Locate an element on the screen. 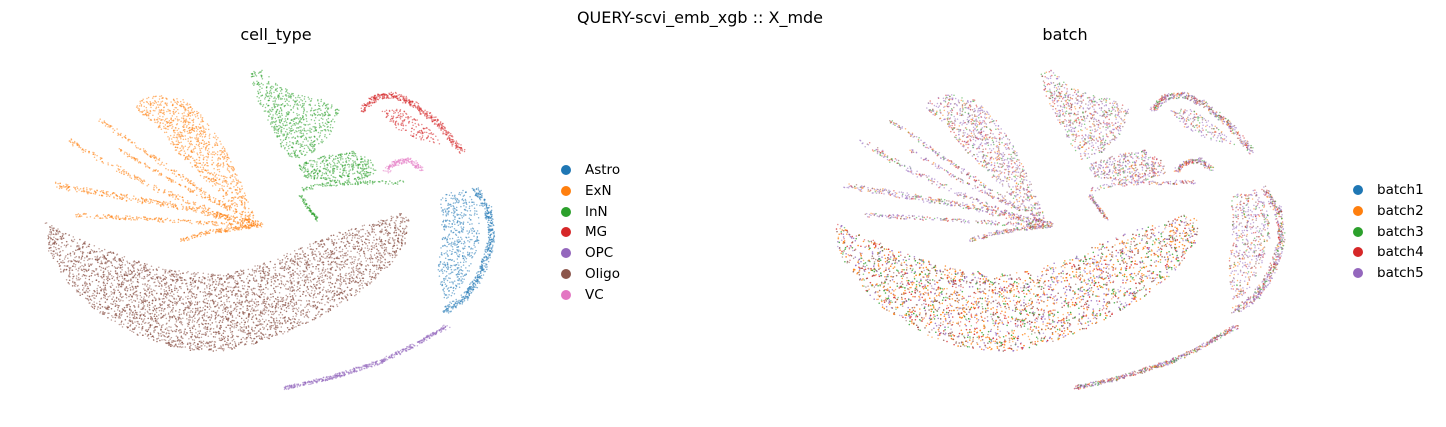 The width and height of the screenshot is (1446, 427). cluster-inn is located at coordinates (1118, 145).